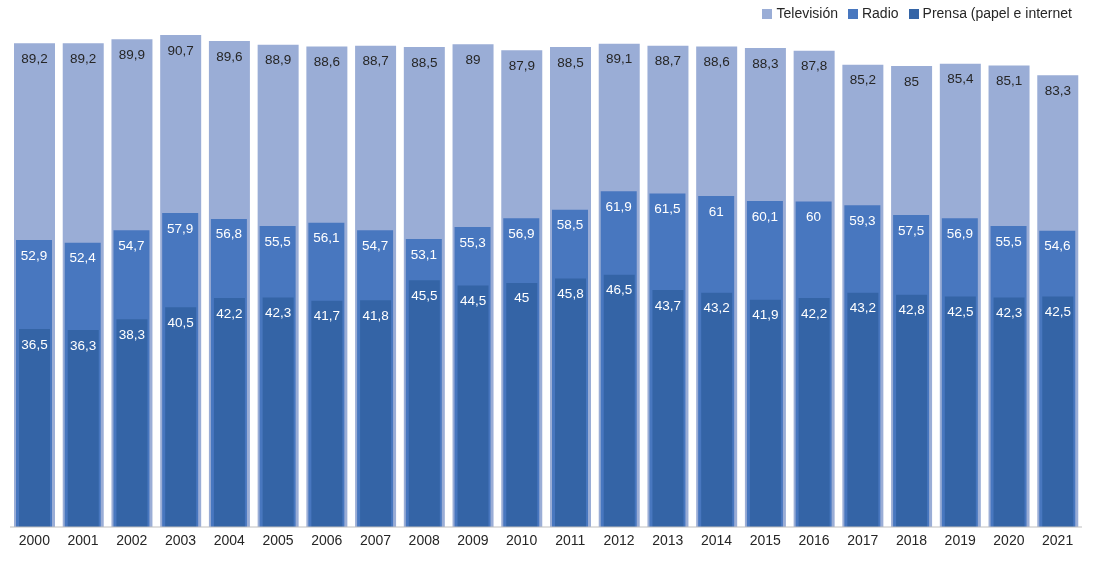  What do you see at coordinates (522, 298) in the screenshot?
I see `data-label: 45` at bounding box center [522, 298].